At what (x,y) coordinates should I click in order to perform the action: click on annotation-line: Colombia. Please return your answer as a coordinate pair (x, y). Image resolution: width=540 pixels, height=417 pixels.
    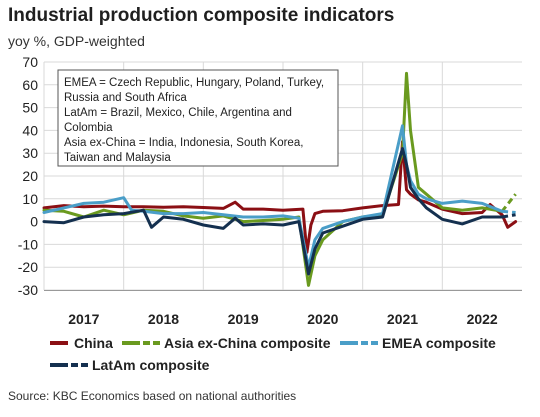
    Looking at the image, I should click on (88, 128).